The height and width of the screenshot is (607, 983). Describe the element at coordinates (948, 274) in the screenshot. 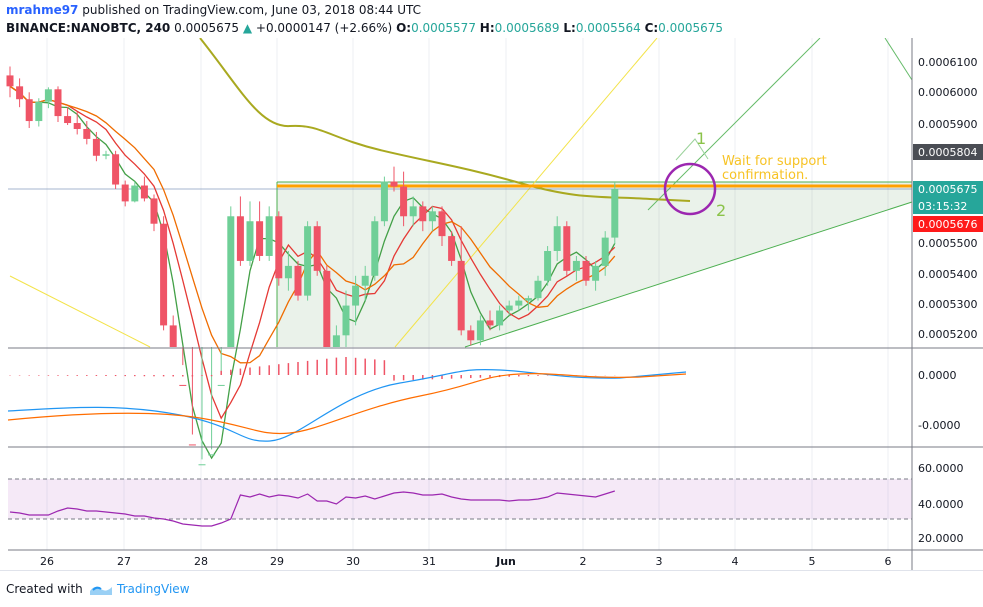

I see `price-tick-label: 0.0005400` at that location.